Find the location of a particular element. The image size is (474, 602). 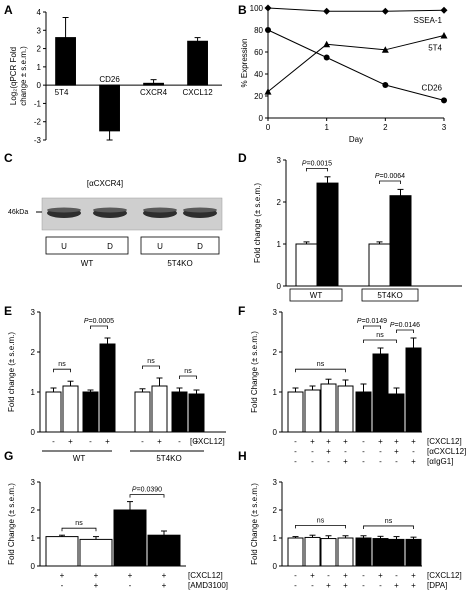

panel-e-y-tick-label: 2 is located at coordinates (33, 352).